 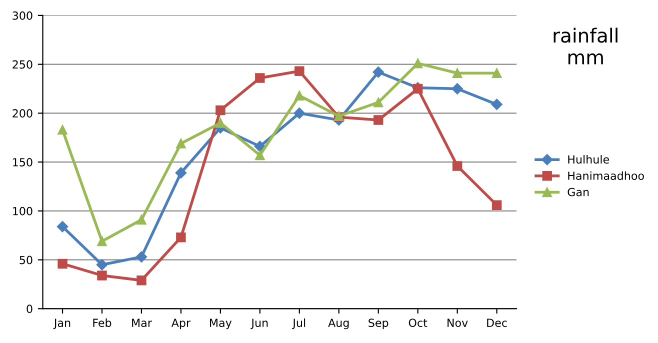 I want to click on x-tick-label: May, so click(x=221, y=324).